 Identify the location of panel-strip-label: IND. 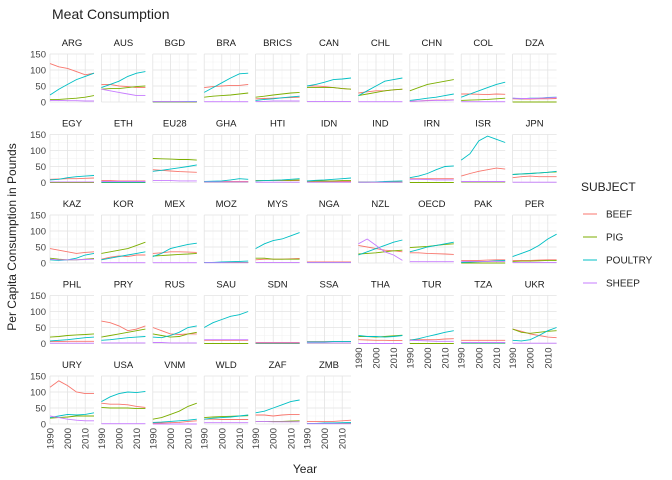
(380, 124).